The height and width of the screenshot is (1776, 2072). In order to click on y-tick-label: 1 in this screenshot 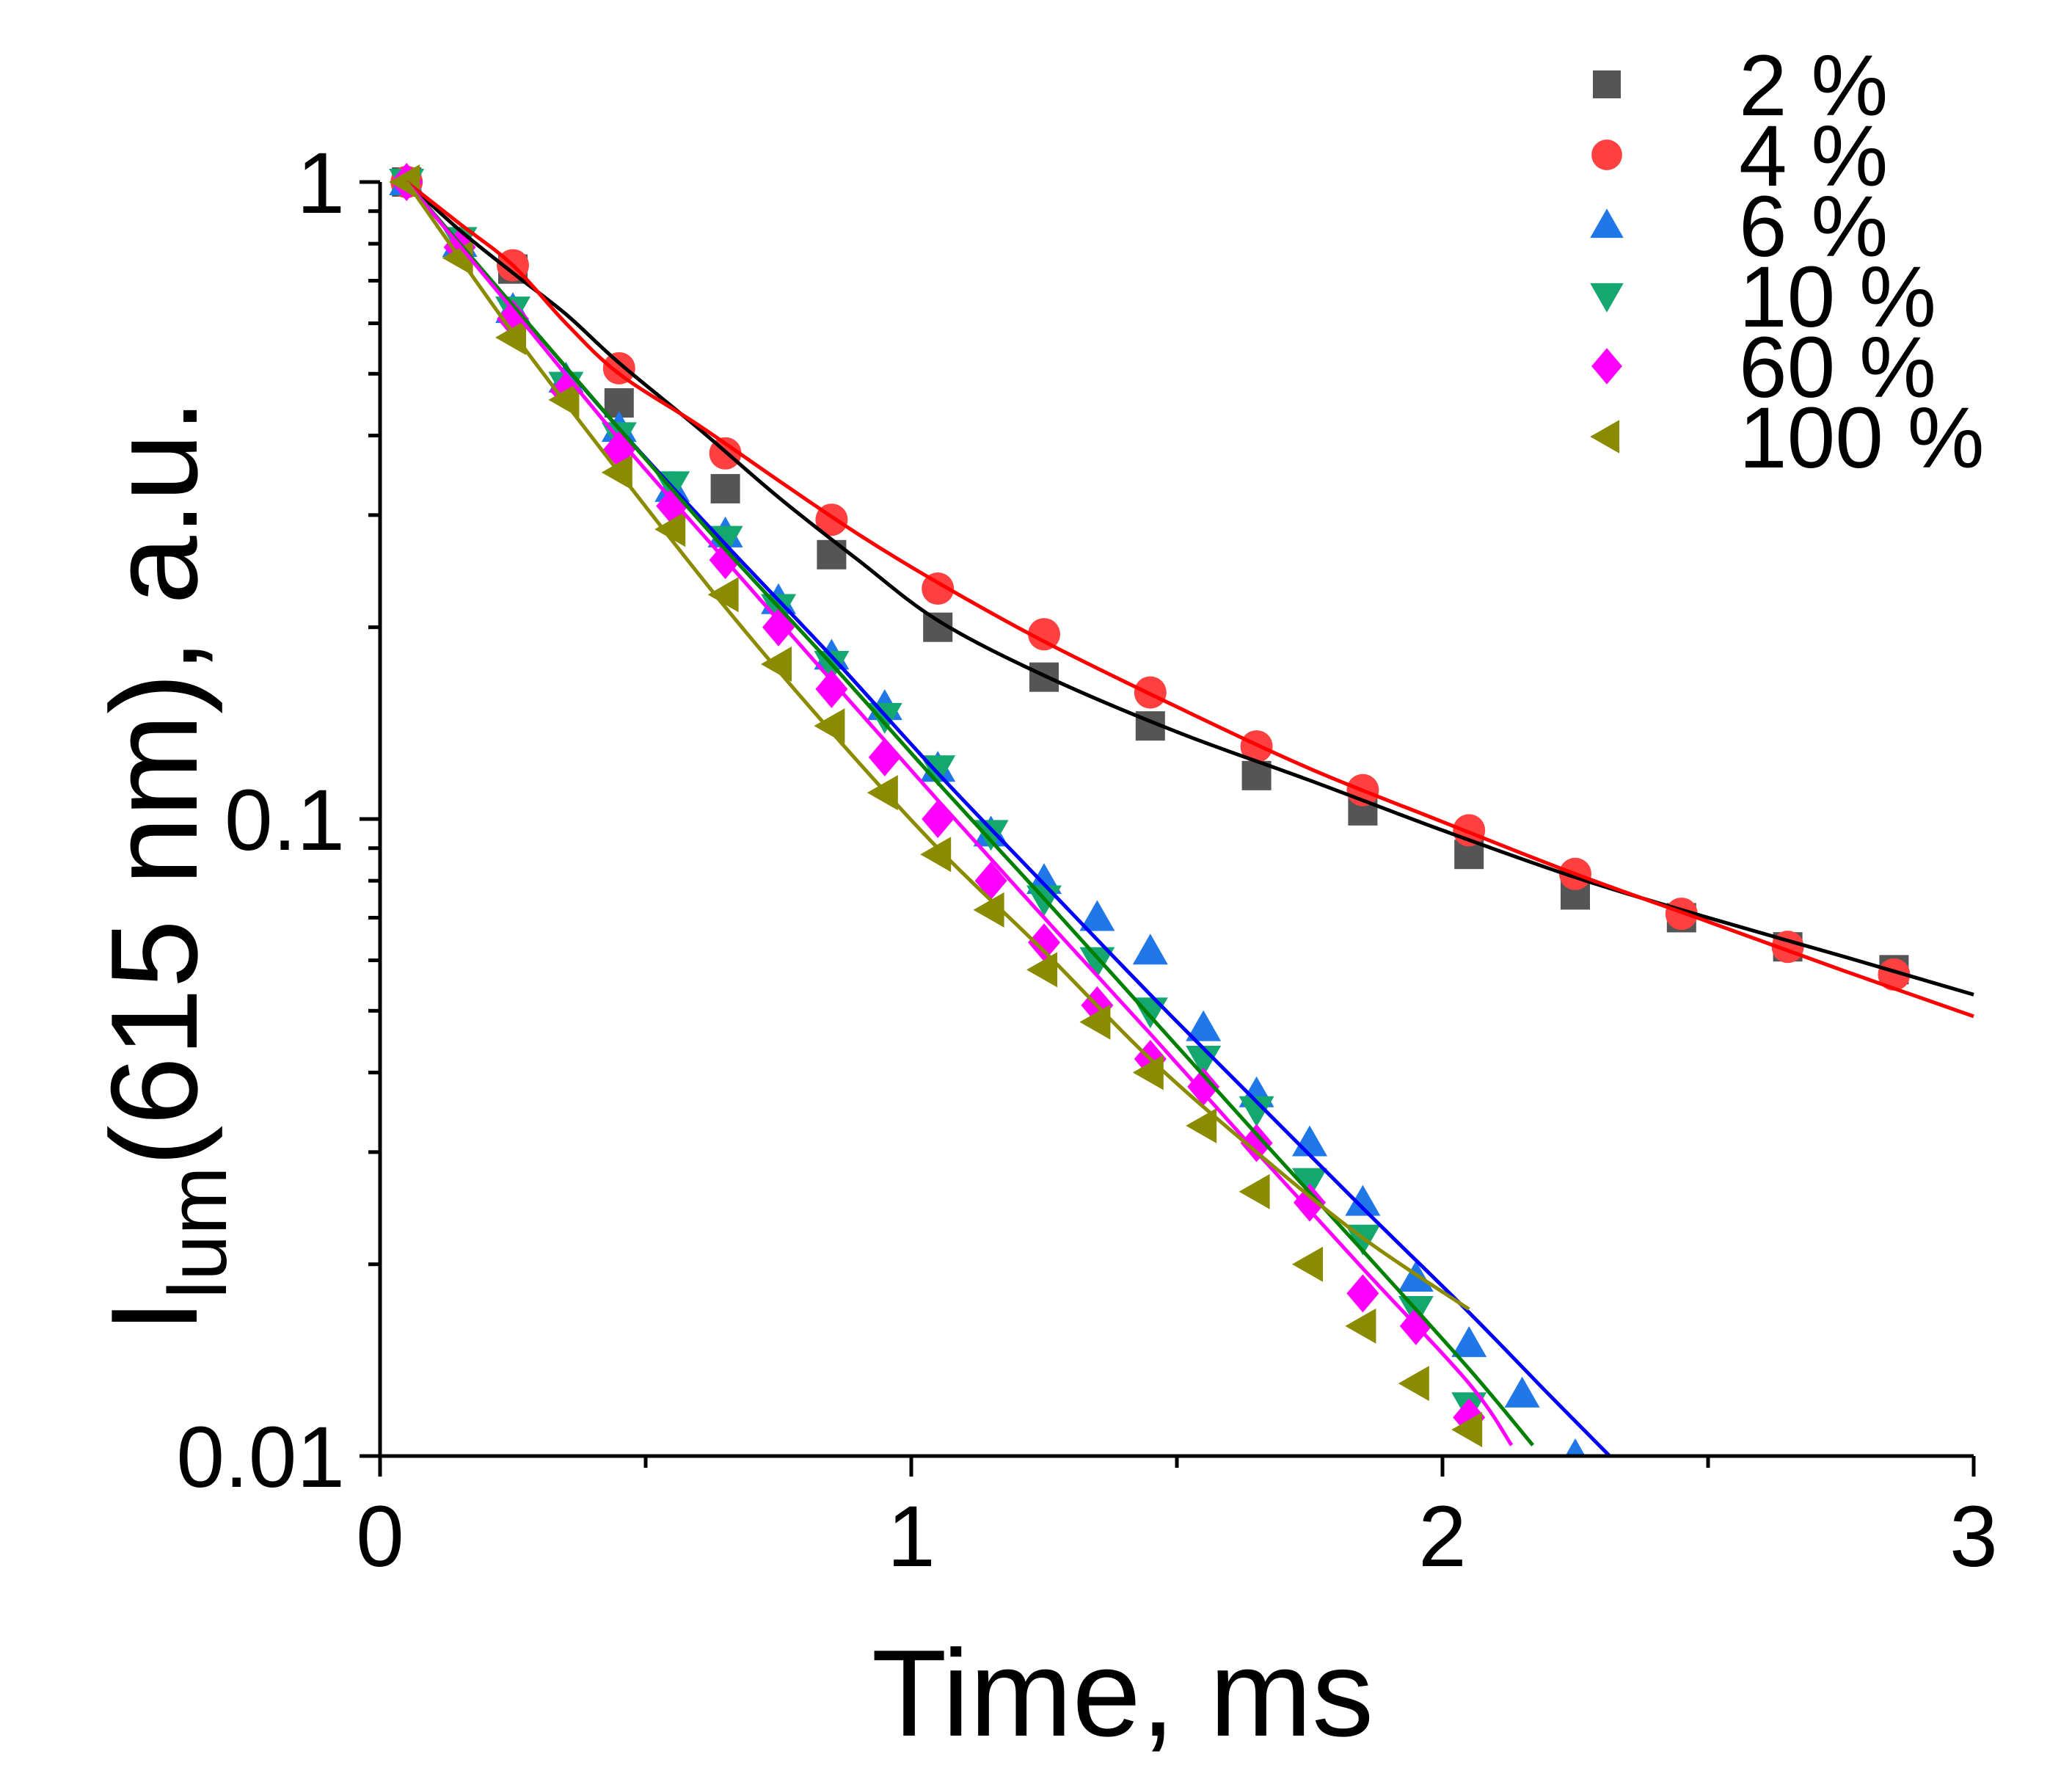, I will do `click(320, 183)`.